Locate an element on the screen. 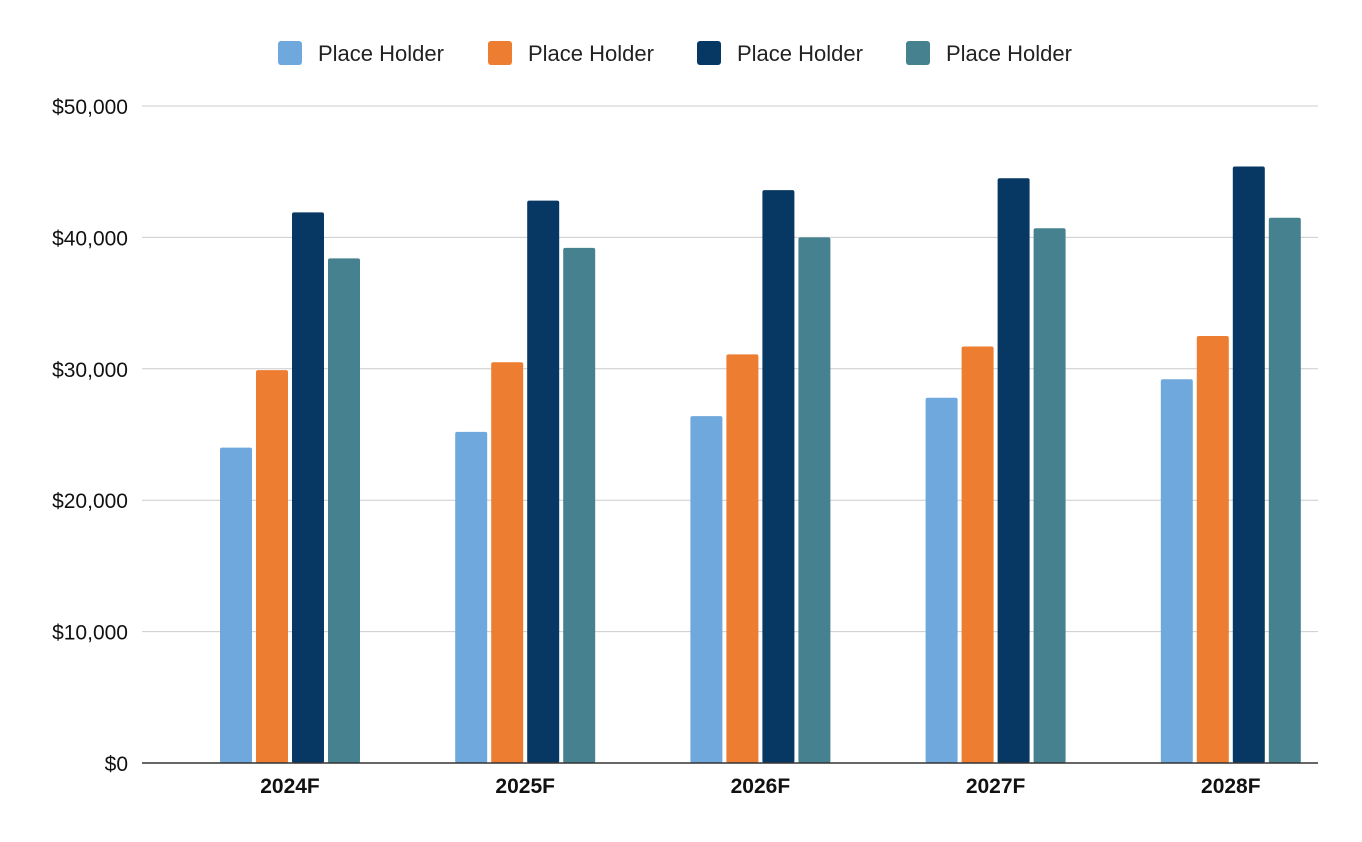 The image size is (1362, 842). y-tick-label: $20,000 is located at coordinates (90, 501).